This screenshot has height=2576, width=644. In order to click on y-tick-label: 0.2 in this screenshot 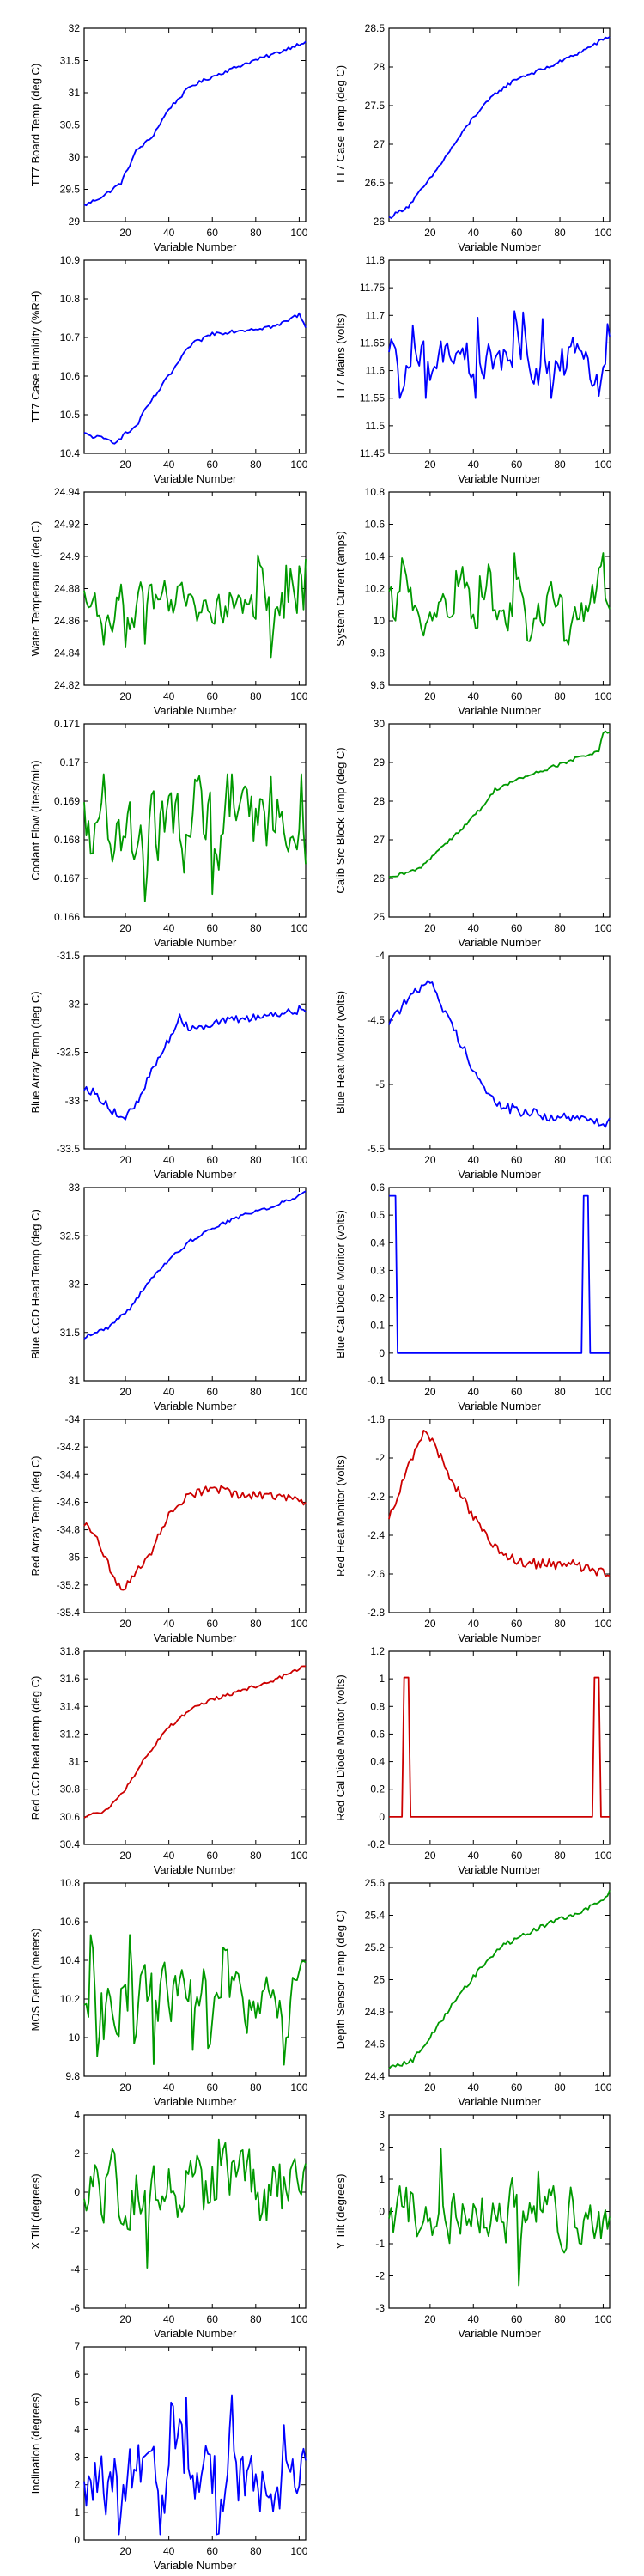, I will do `click(377, 1298)`.